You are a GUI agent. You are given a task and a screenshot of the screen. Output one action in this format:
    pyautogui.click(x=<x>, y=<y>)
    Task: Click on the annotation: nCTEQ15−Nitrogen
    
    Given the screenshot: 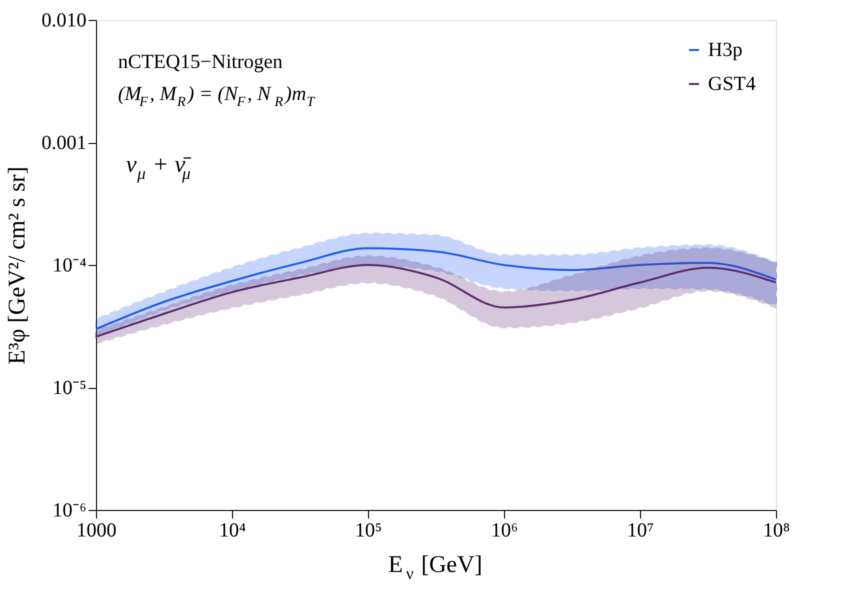 What is the action you would take?
    pyautogui.click(x=200, y=62)
    